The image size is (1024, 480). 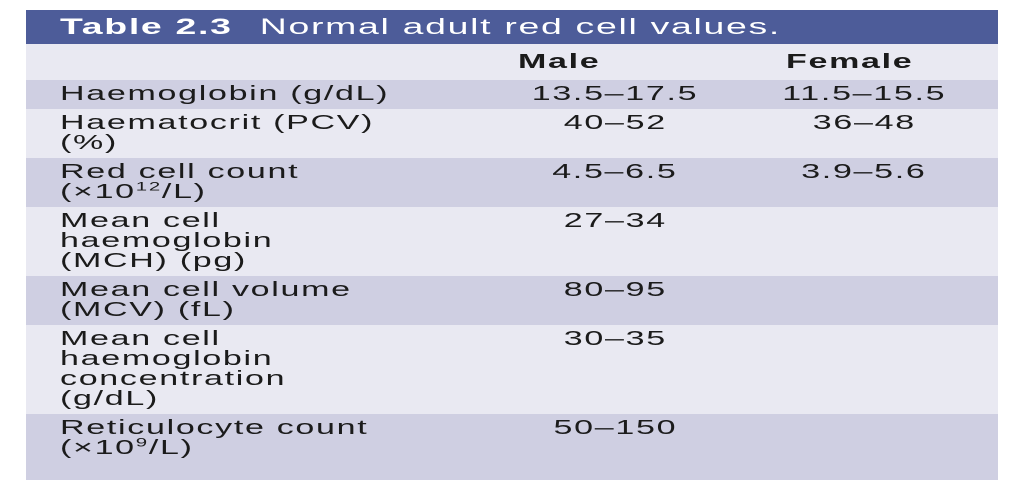 I want to click on value-cell-male: 30–35, so click(x=615, y=339).